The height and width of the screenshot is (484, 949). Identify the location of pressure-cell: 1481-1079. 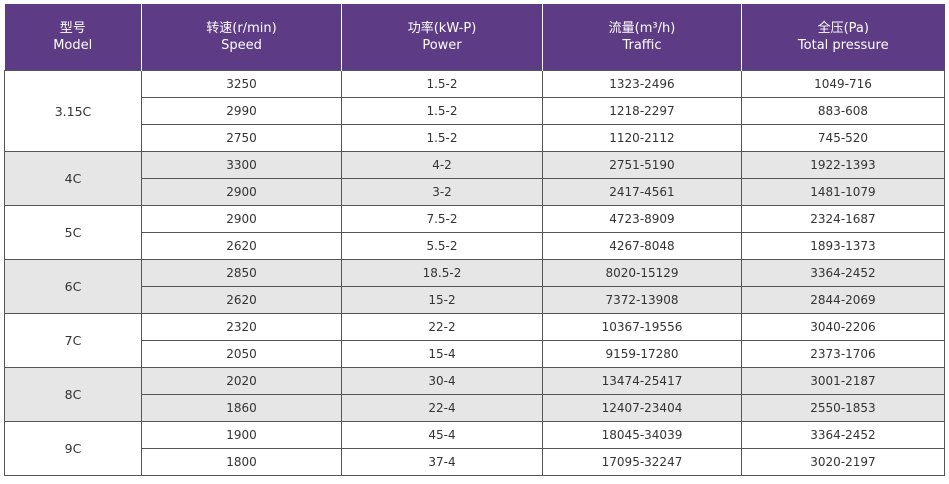
(843, 192).